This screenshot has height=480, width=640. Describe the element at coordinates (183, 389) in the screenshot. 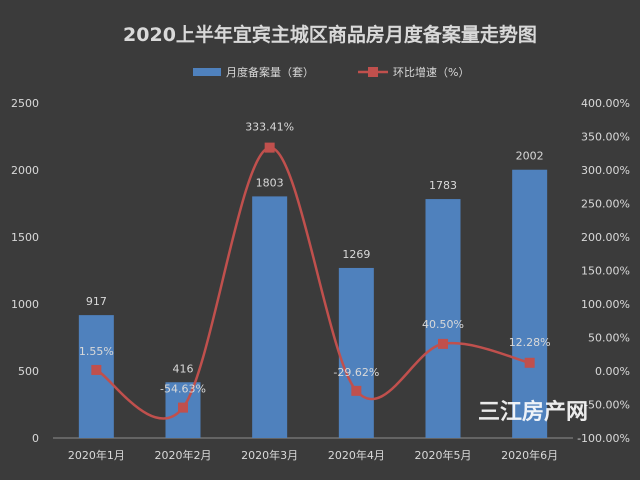

I see `growth-data-label: -54.63%` at that location.